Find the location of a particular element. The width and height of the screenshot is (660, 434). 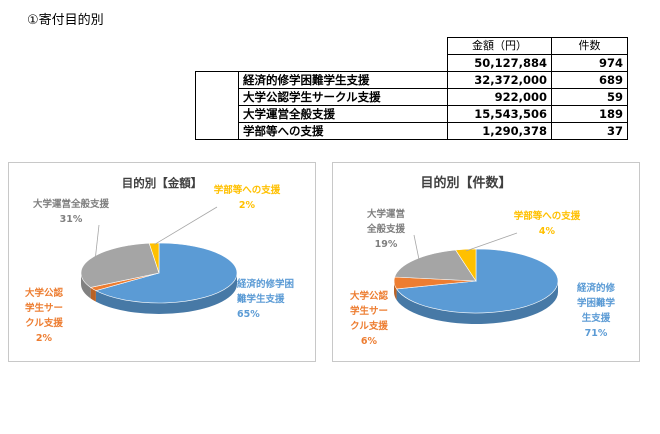

data-label-2: 大学運営全般支援 31% is located at coordinates (71, 211).